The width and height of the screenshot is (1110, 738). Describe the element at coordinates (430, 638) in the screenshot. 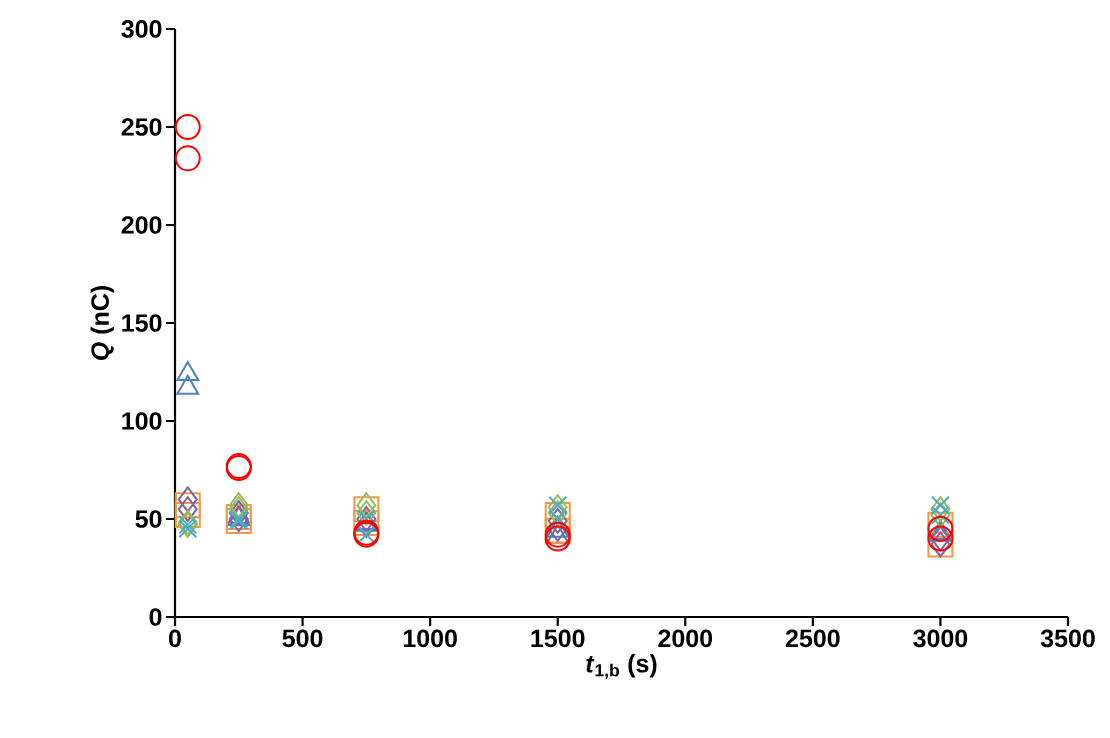

I see `x-tick-label: 1000` at that location.